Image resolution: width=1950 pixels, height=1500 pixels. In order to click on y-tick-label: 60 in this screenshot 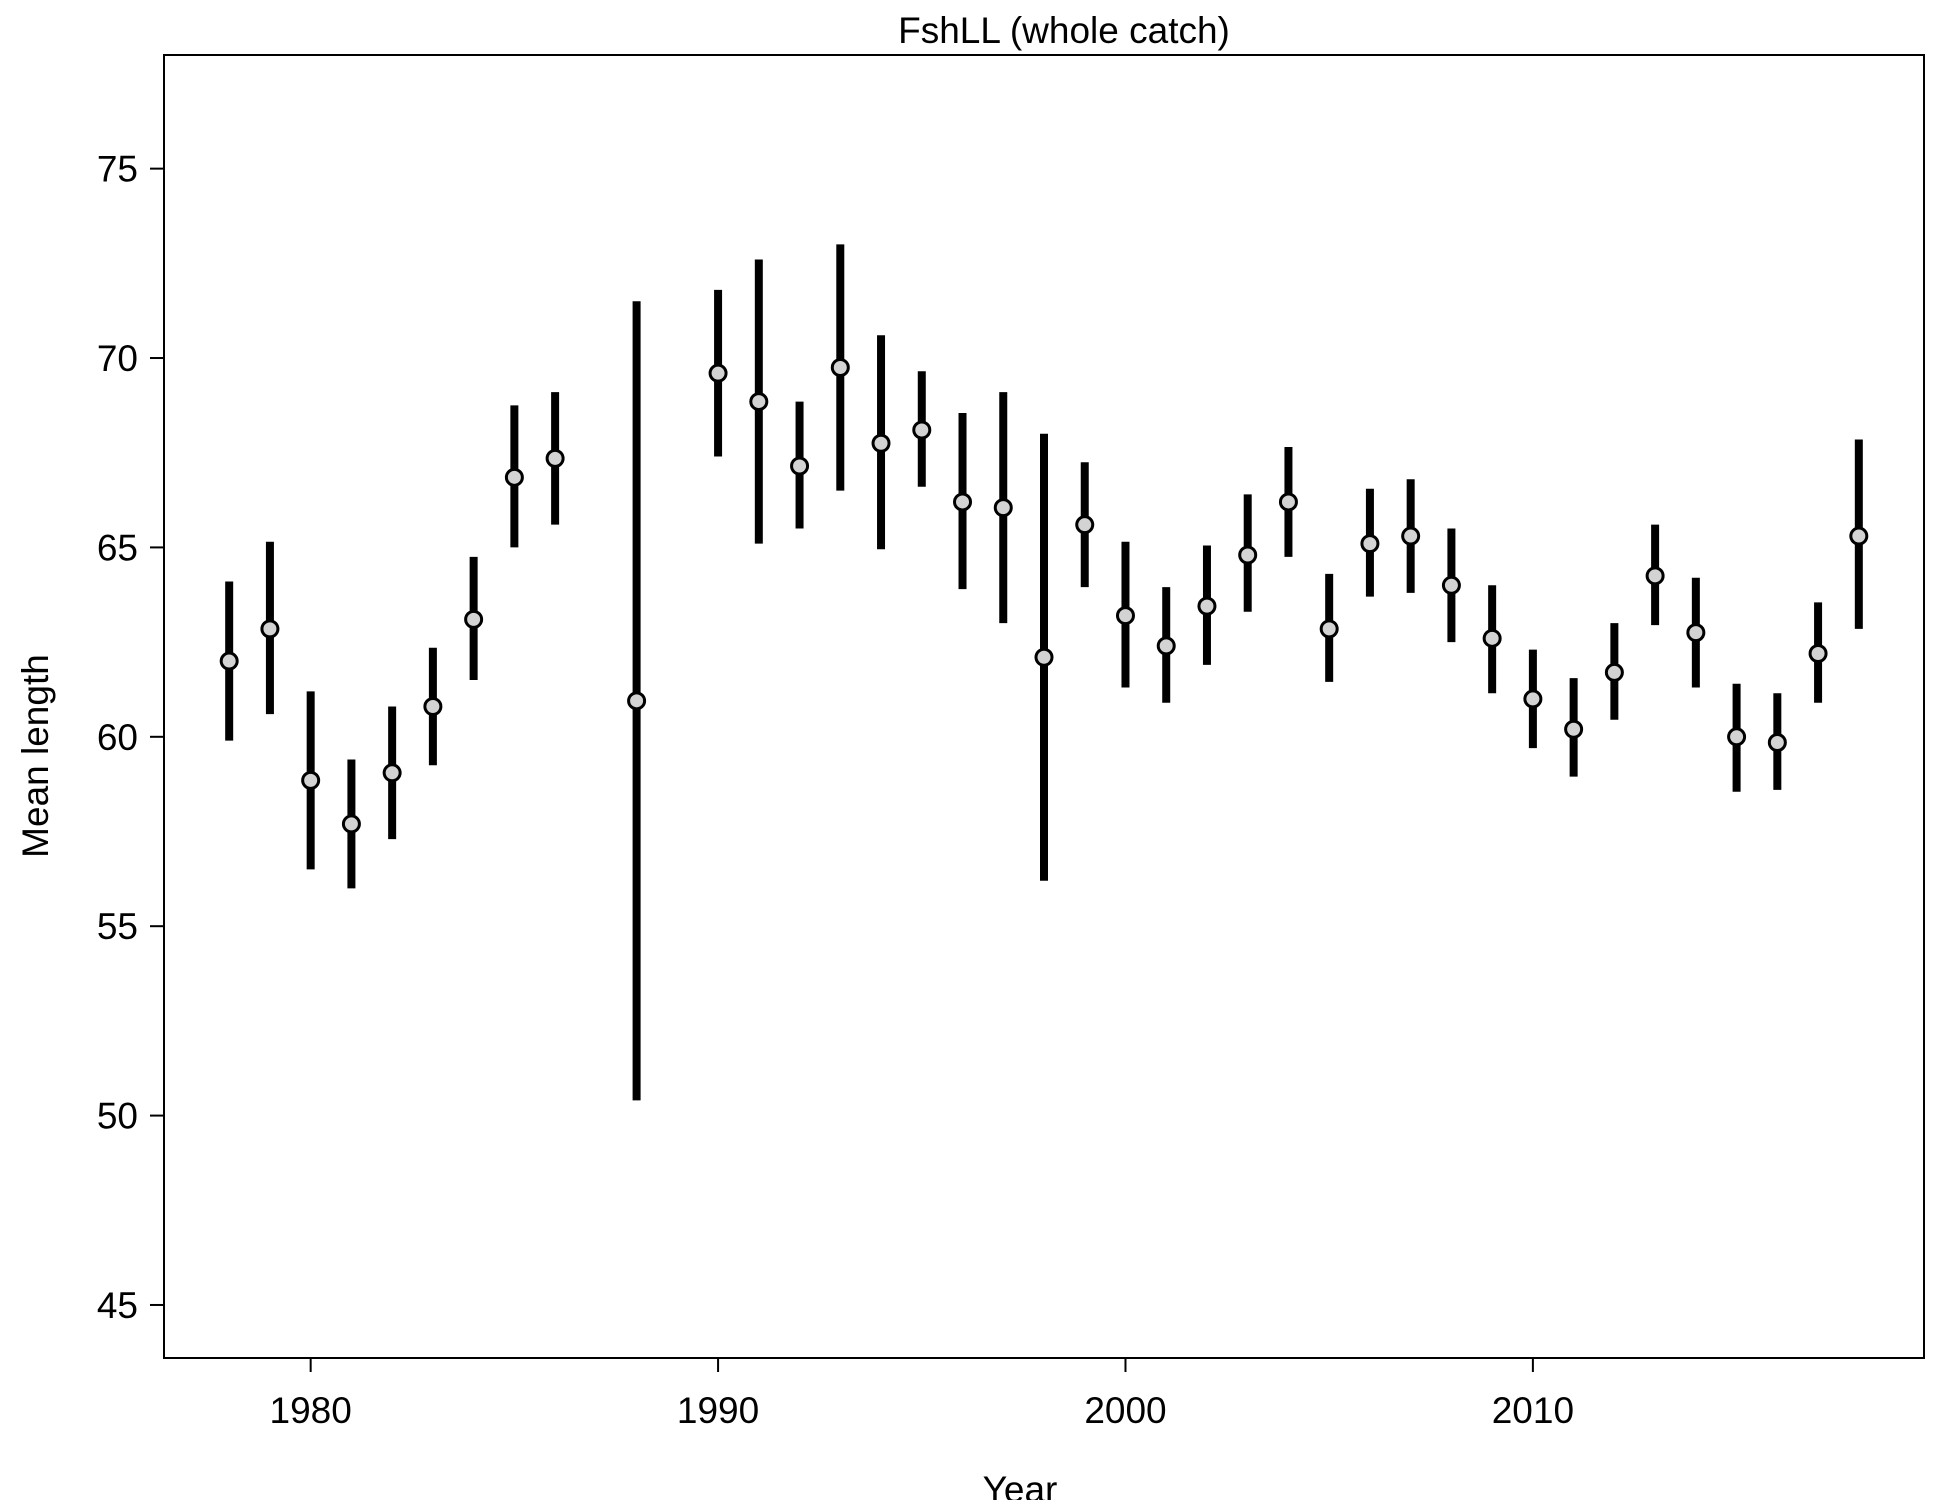, I will do `click(117, 737)`.